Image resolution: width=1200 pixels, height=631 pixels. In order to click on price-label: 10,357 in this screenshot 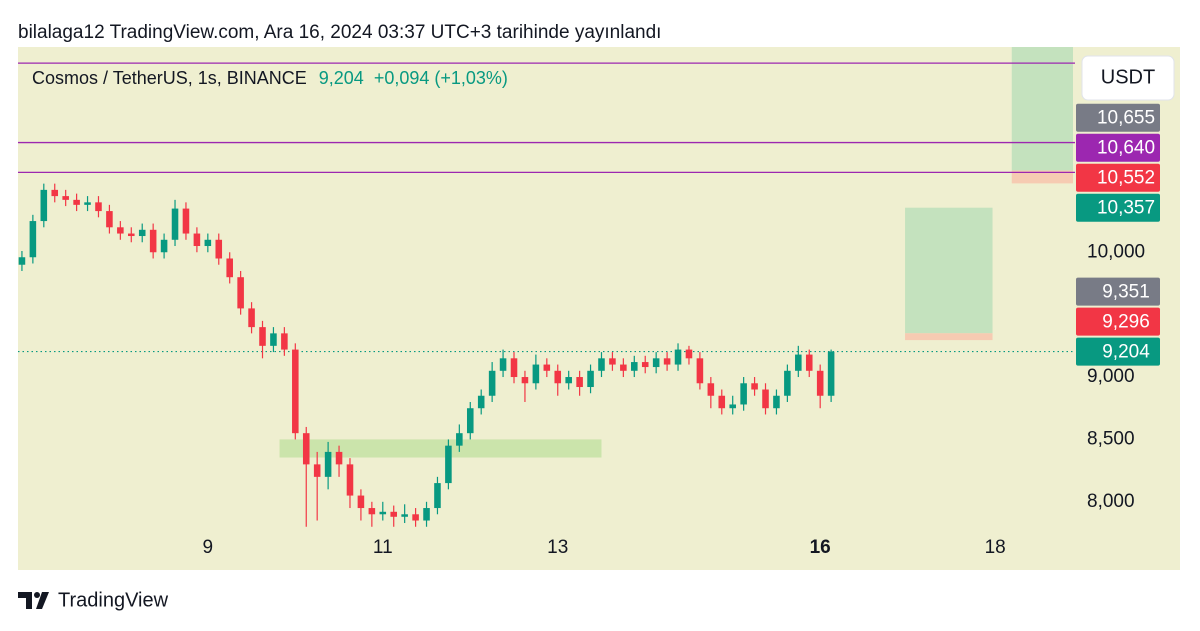, I will do `click(1126, 208)`.